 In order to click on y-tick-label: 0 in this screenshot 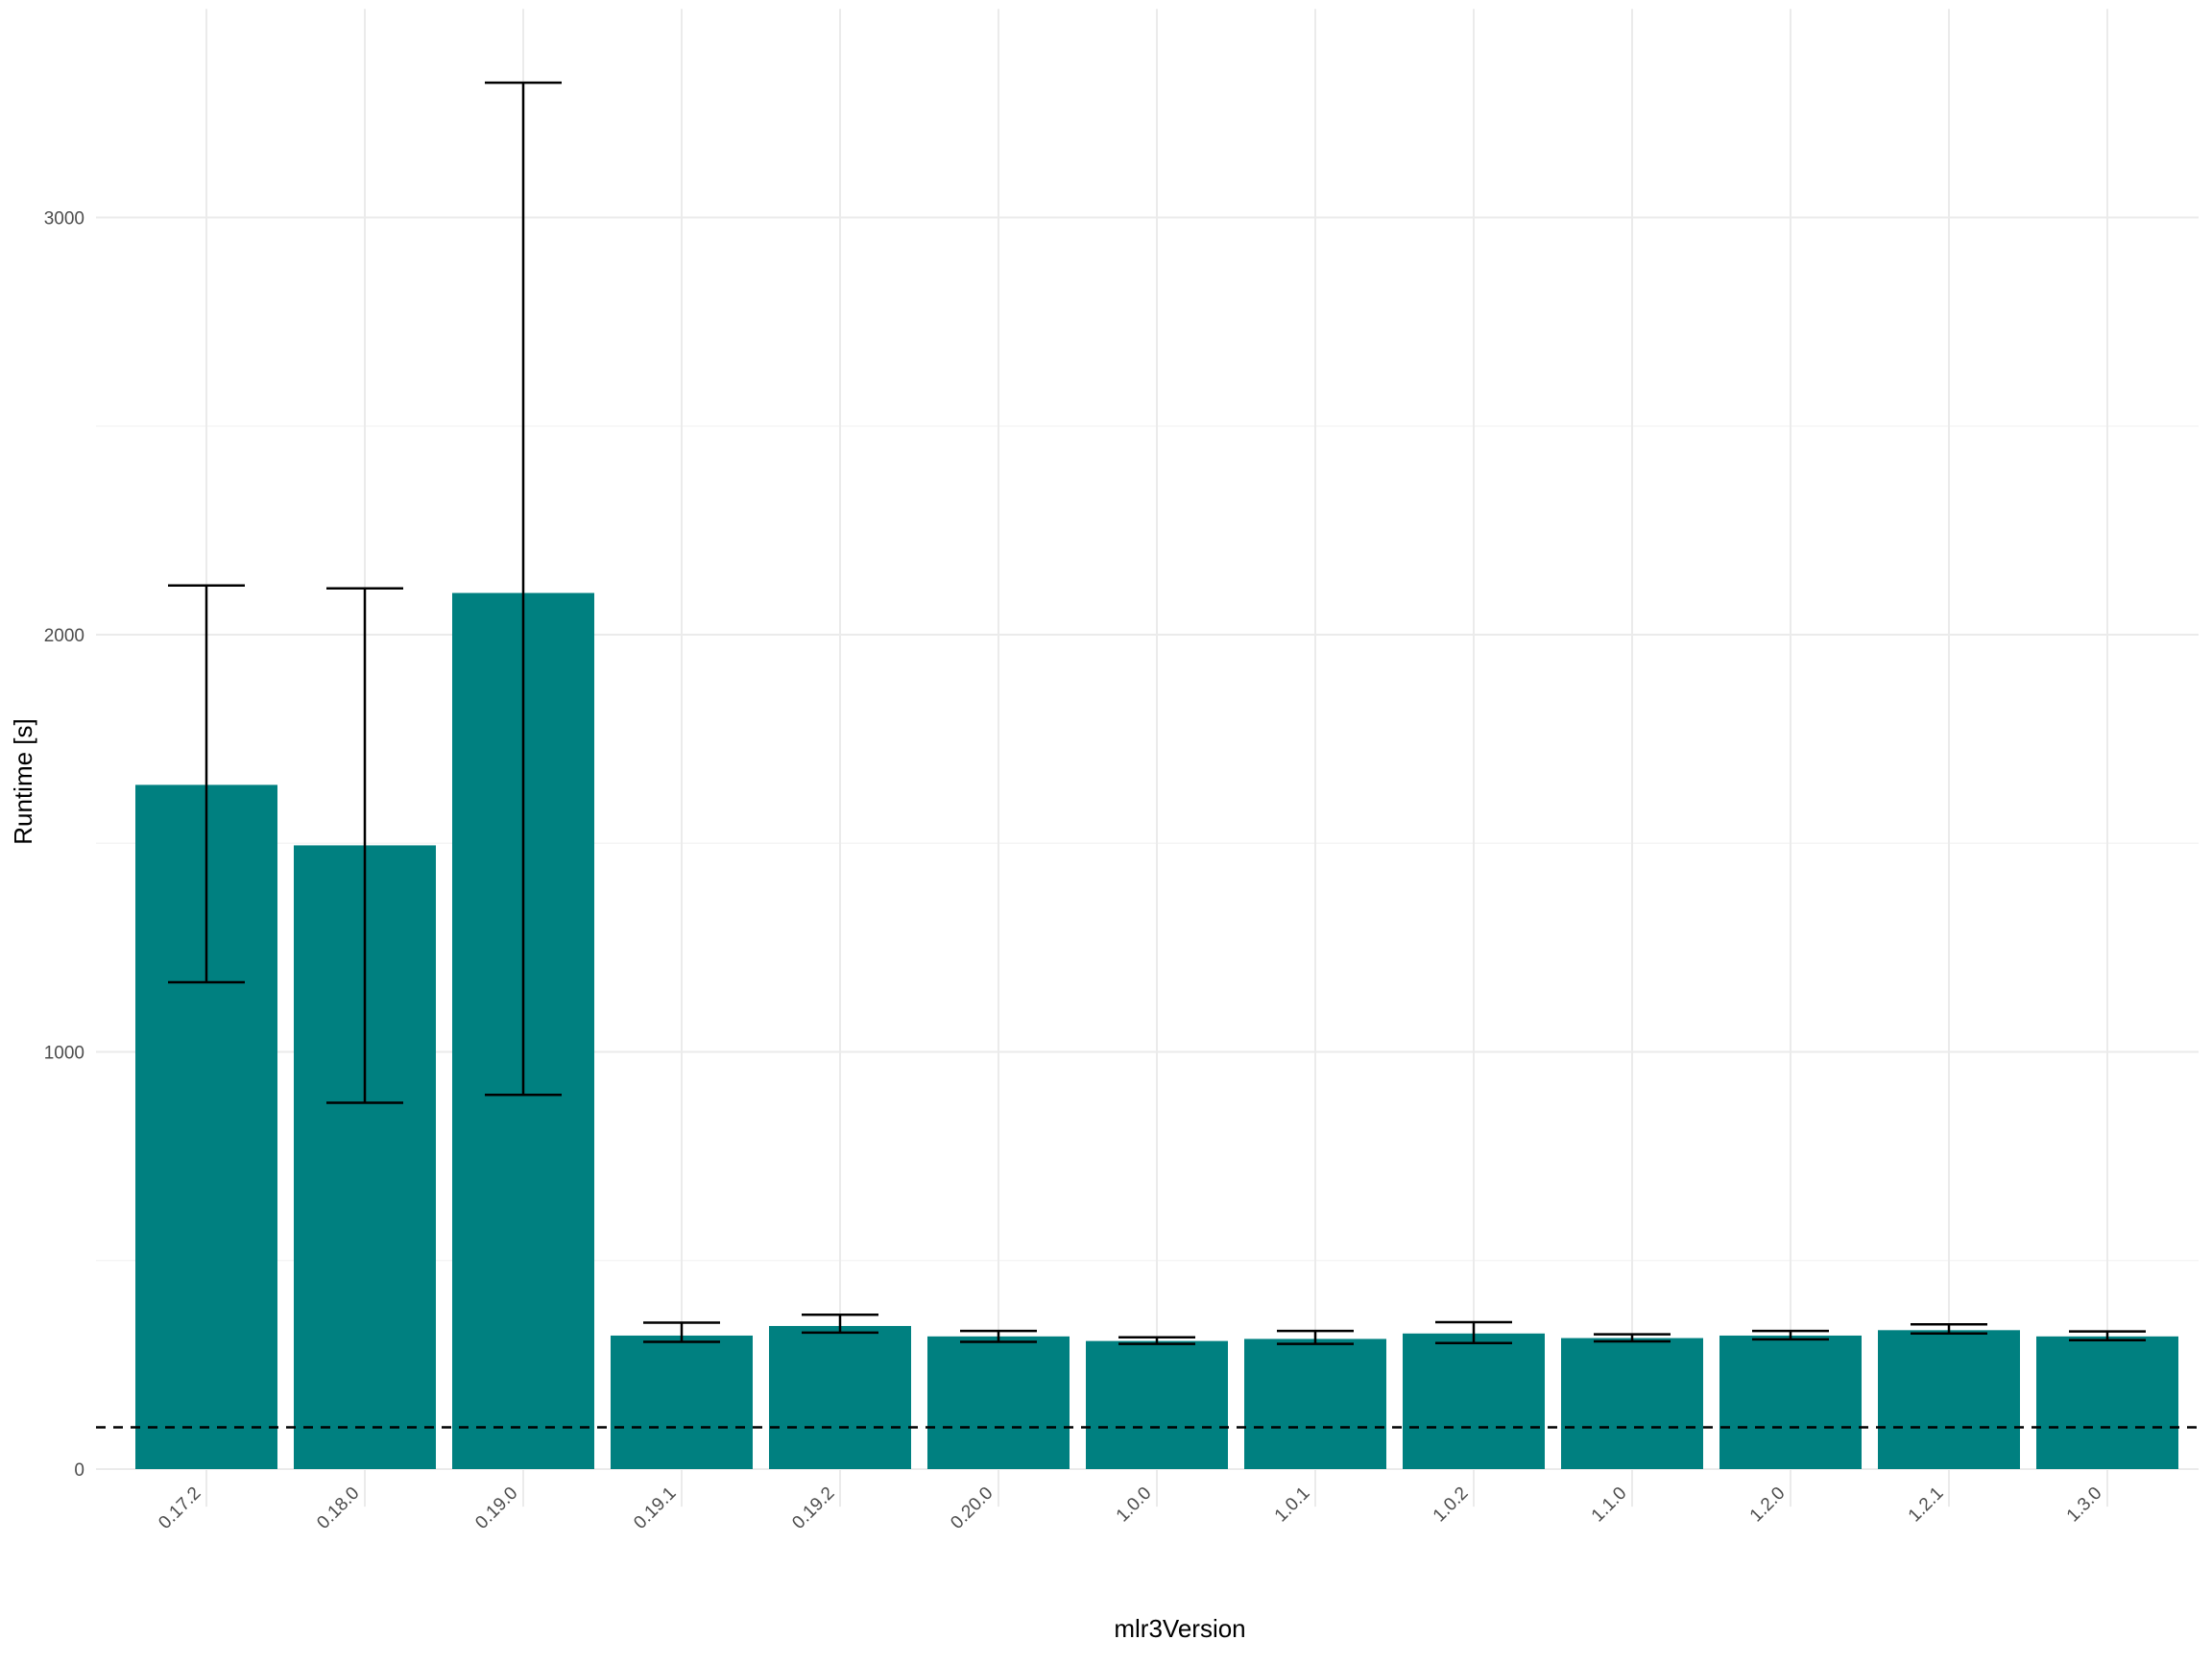, I will do `click(79, 1471)`.